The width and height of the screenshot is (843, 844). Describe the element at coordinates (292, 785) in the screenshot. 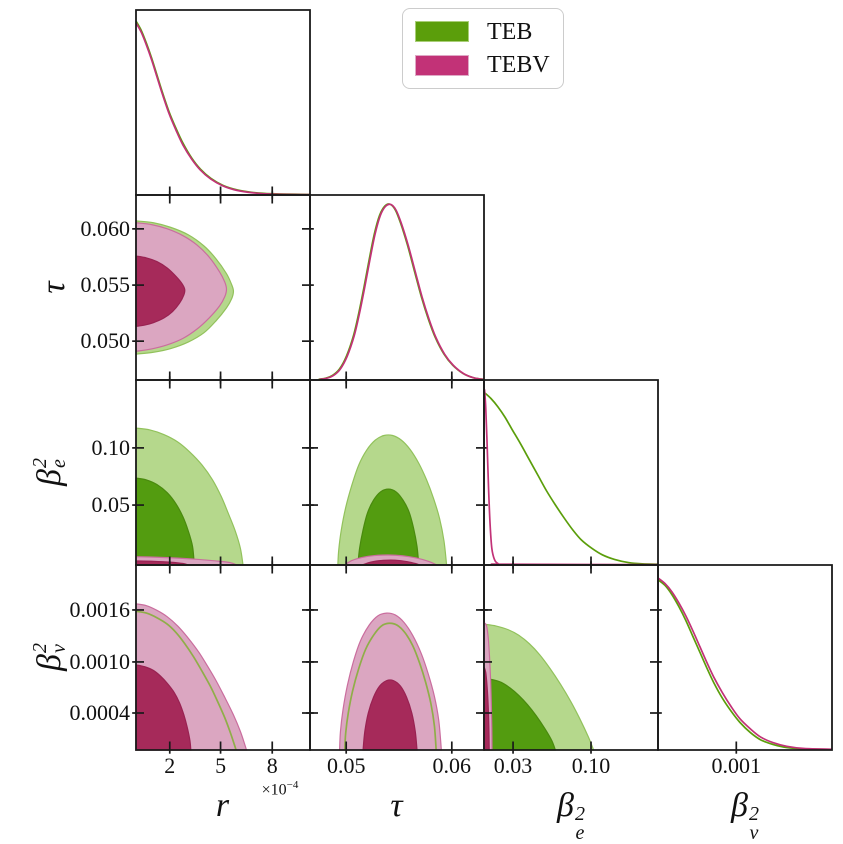

I see `offset-exponent: −4` at that location.